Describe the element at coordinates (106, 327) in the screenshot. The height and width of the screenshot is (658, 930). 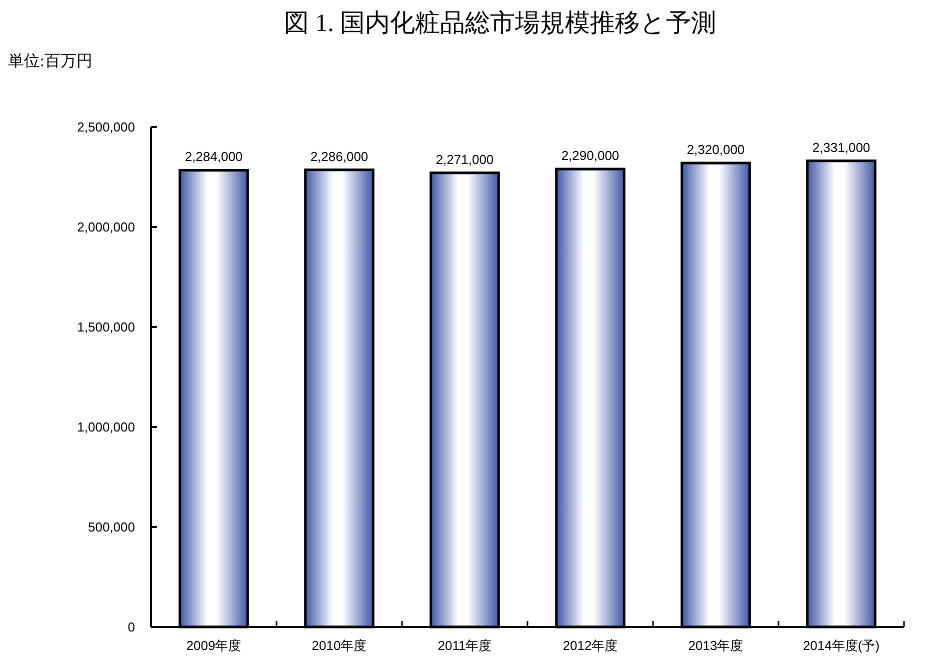
I see `y-tick-label: 1,500,000` at that location.